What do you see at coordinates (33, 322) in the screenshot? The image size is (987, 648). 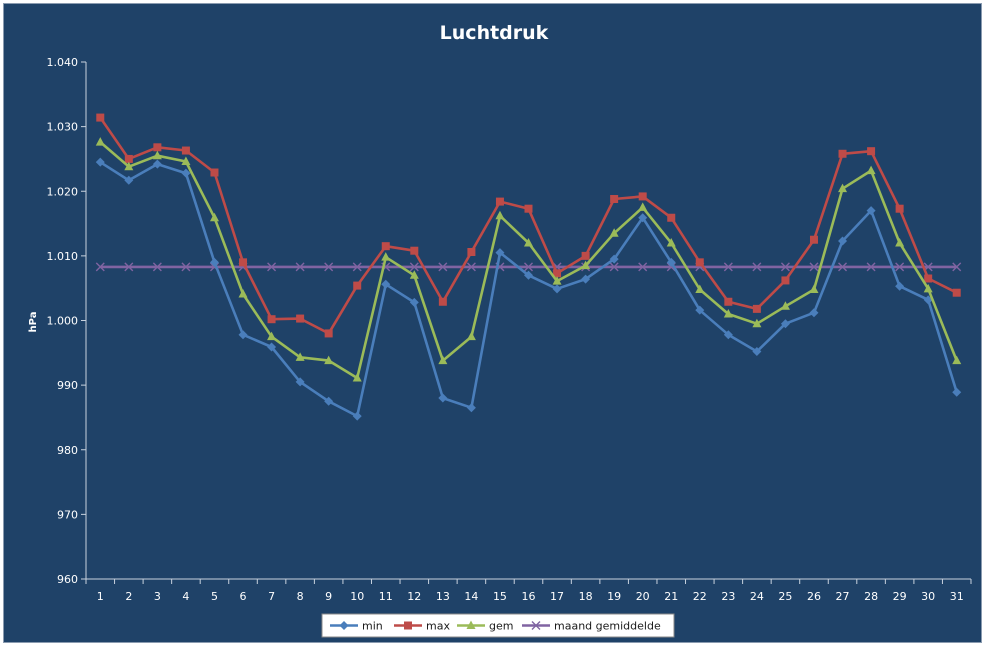 I see `y-axis-label: hPa` at bounding box center [33, 322].